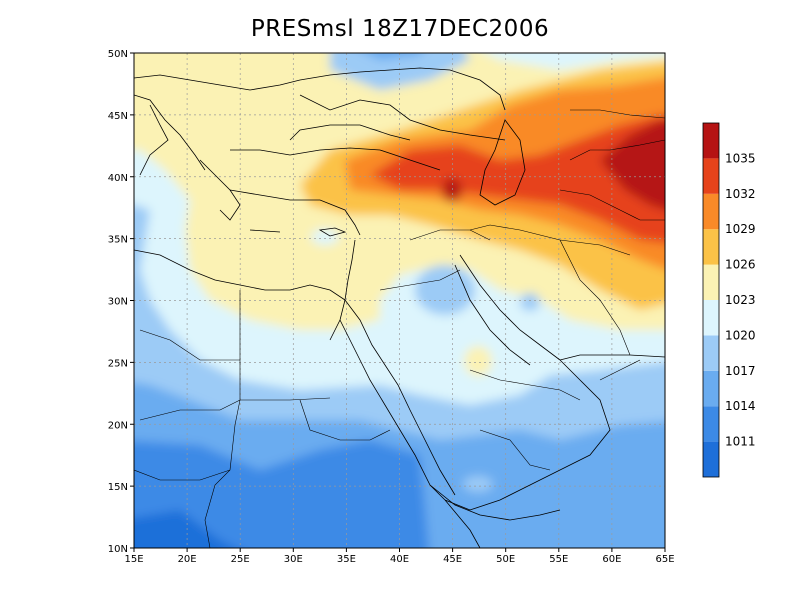 This screenshot has width=800, height=600. I want to click on lon-tick-label: 15E, so click(133, 559).